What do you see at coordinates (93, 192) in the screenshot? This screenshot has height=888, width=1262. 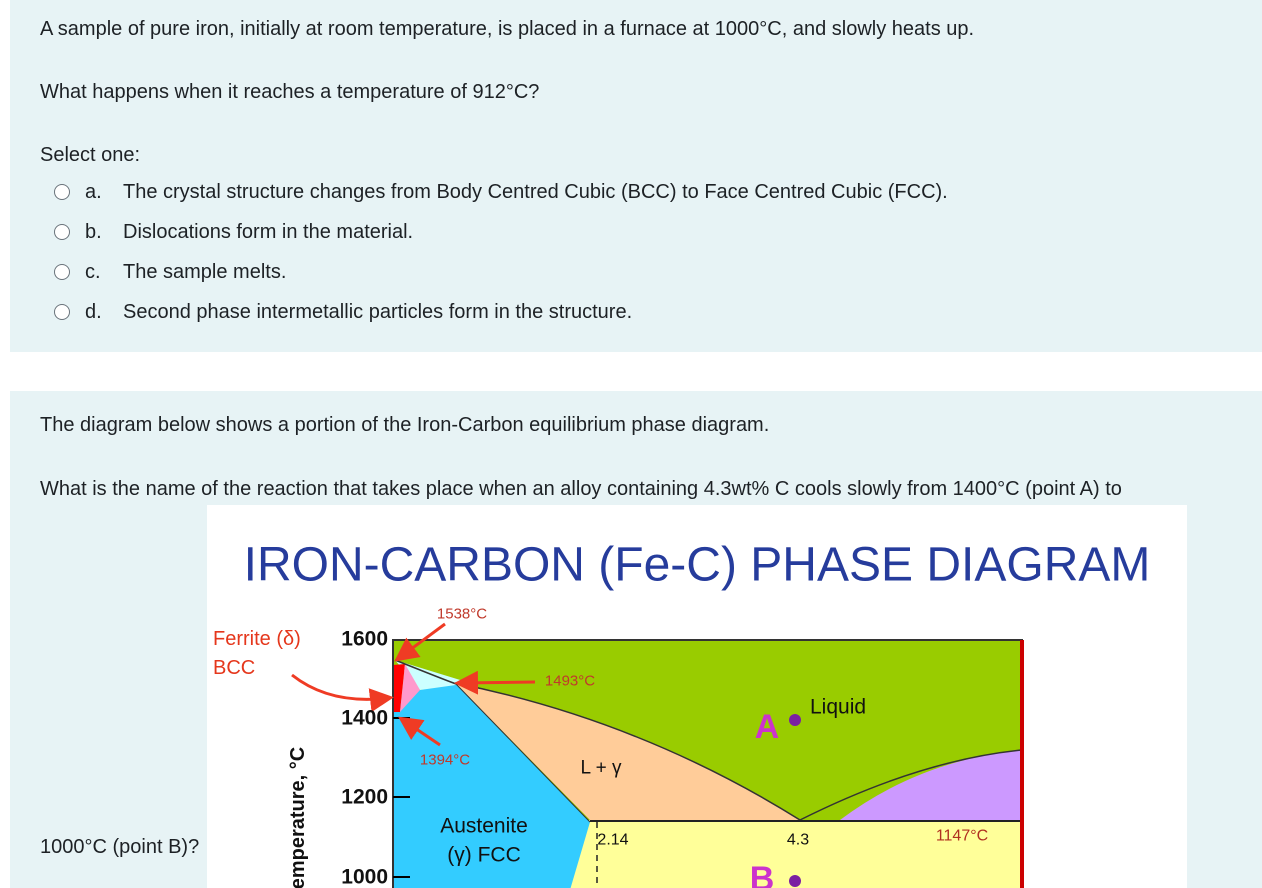 I see `option-letter: a.` at bounding box center [93, 192].